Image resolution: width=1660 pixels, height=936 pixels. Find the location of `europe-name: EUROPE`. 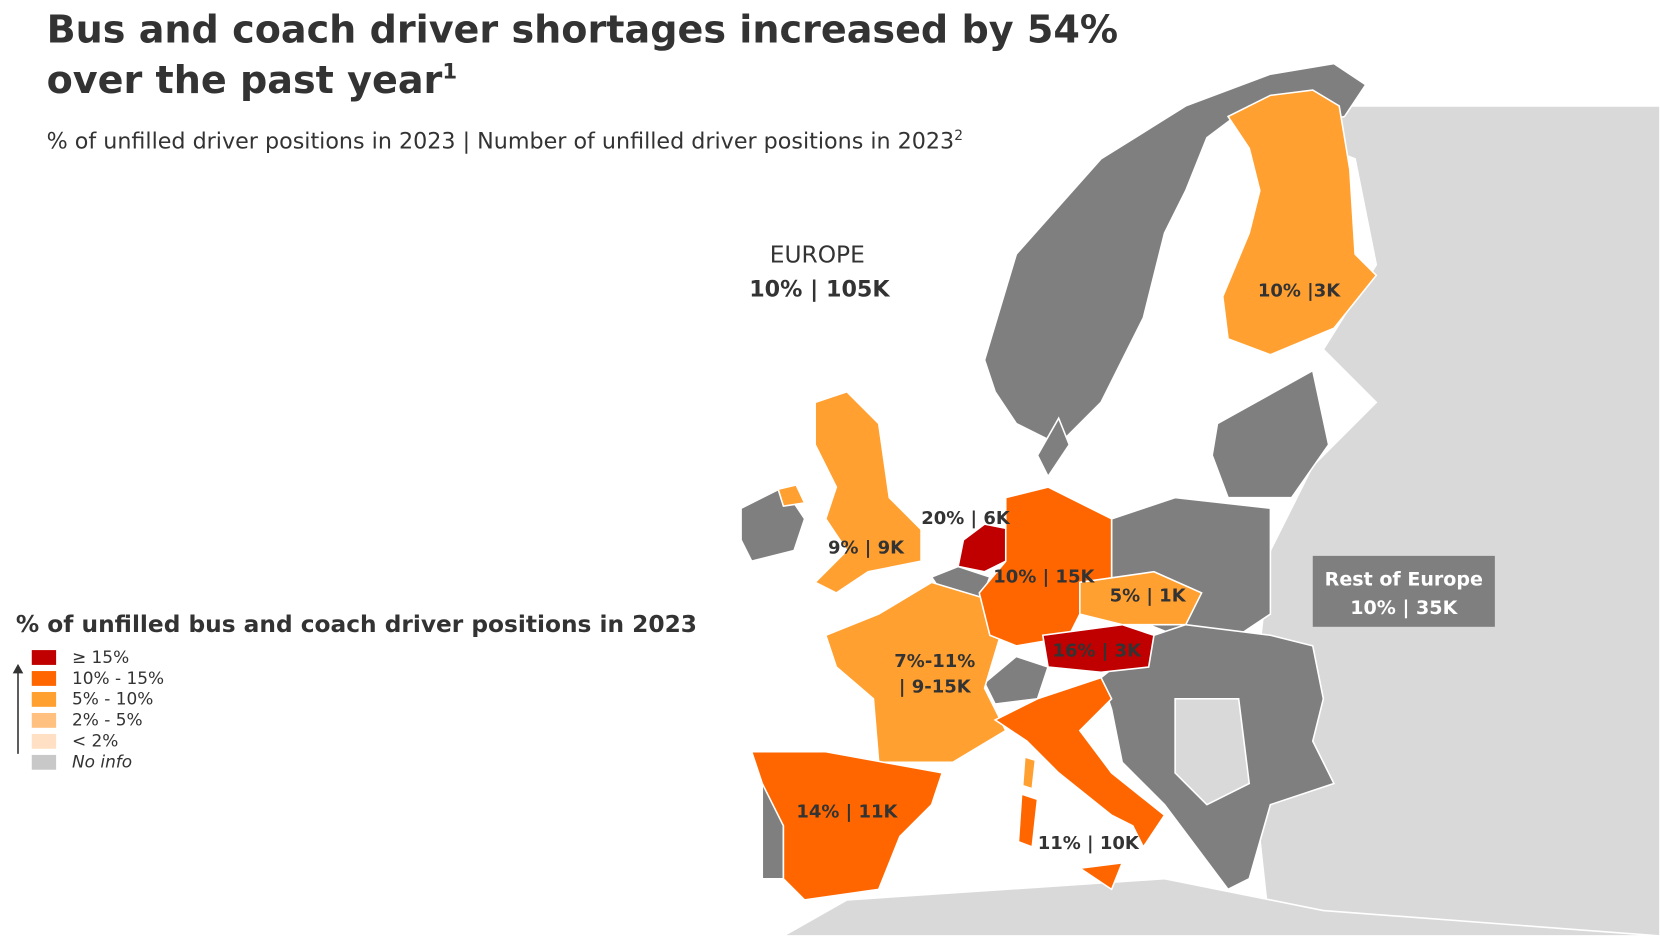

europe-name: EUROPE is located at coordinates (817, 255).